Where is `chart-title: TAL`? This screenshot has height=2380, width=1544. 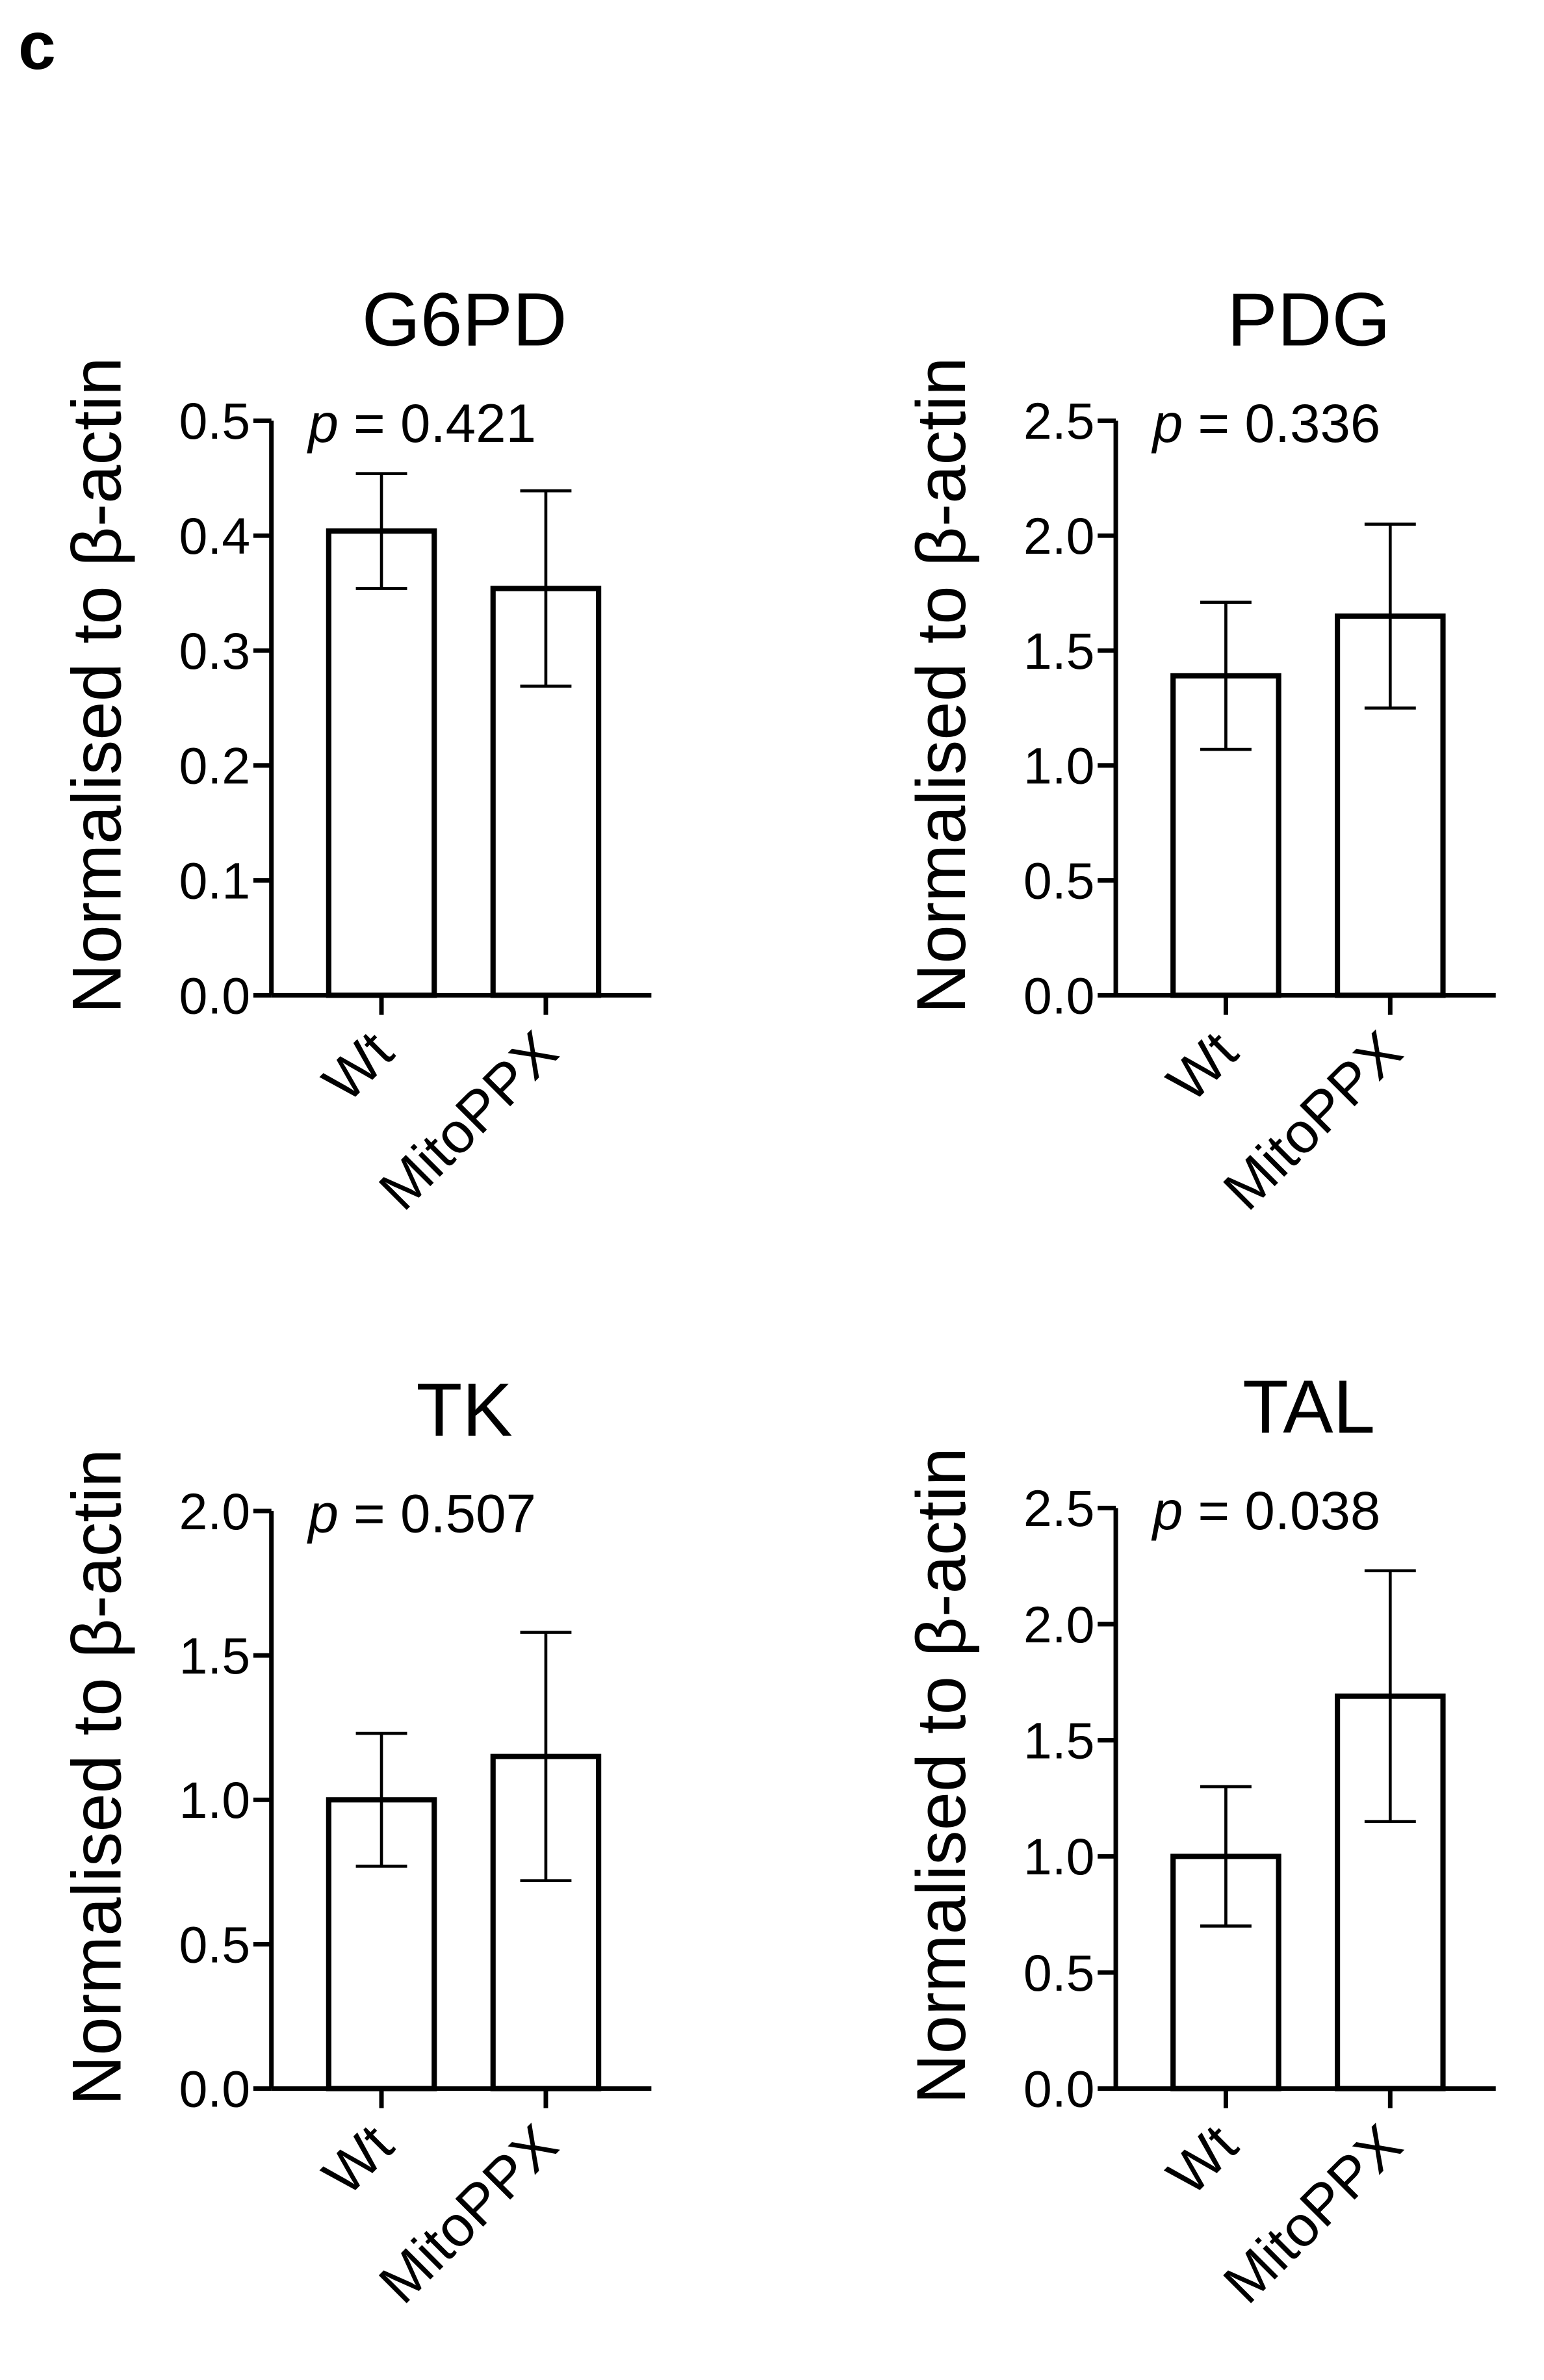 chart-title: TAL is located at coordinates (1308, 1407).